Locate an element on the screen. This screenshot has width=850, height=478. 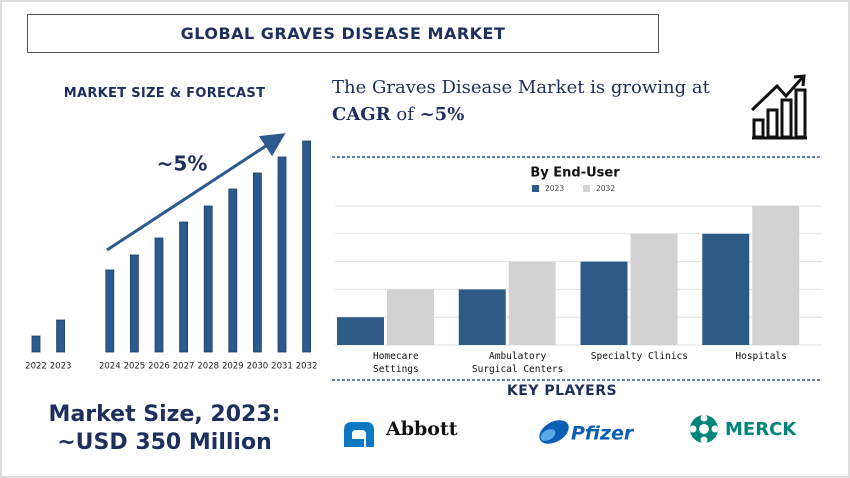
x-tick-label: 2022 is located at coordinates (36, 367).